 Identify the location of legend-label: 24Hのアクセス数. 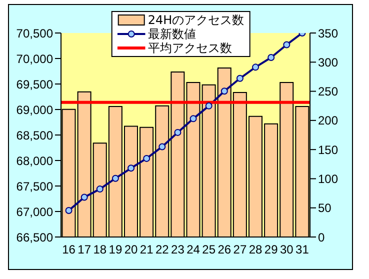
(196, 20).